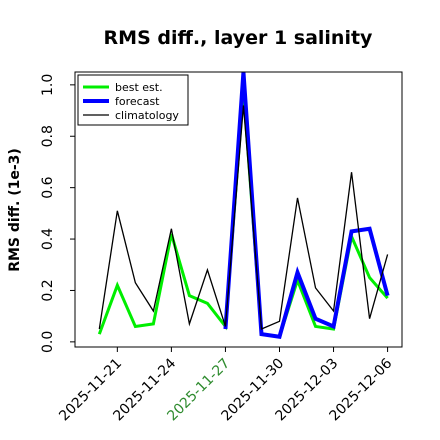 Image resolution: width=440 pixels, height=440 pixels. Describe the element at coordinates (48, 85) in the screenshot. I see `y-tick-label: 1.0` at that location.